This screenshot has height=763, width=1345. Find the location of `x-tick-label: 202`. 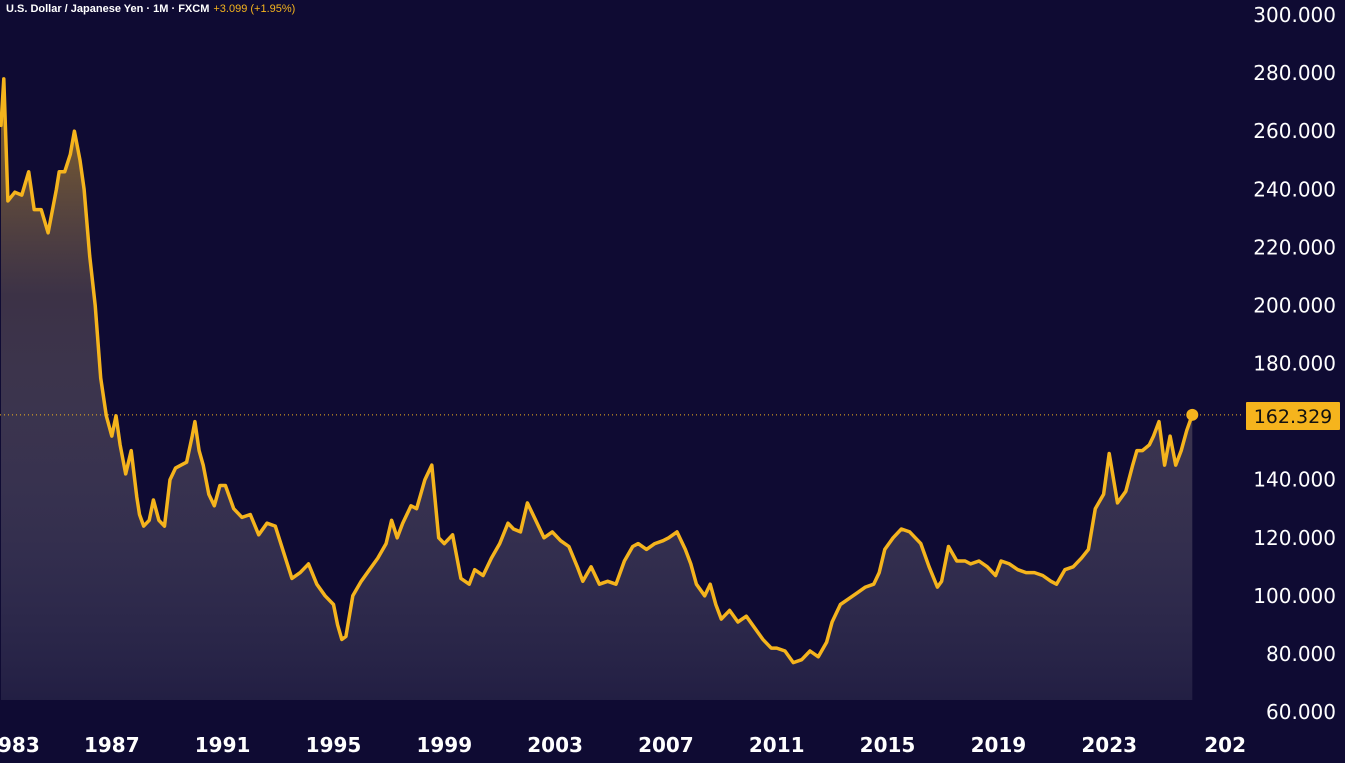

x-tick-label: 202 is located at coordinates (1225, 745).